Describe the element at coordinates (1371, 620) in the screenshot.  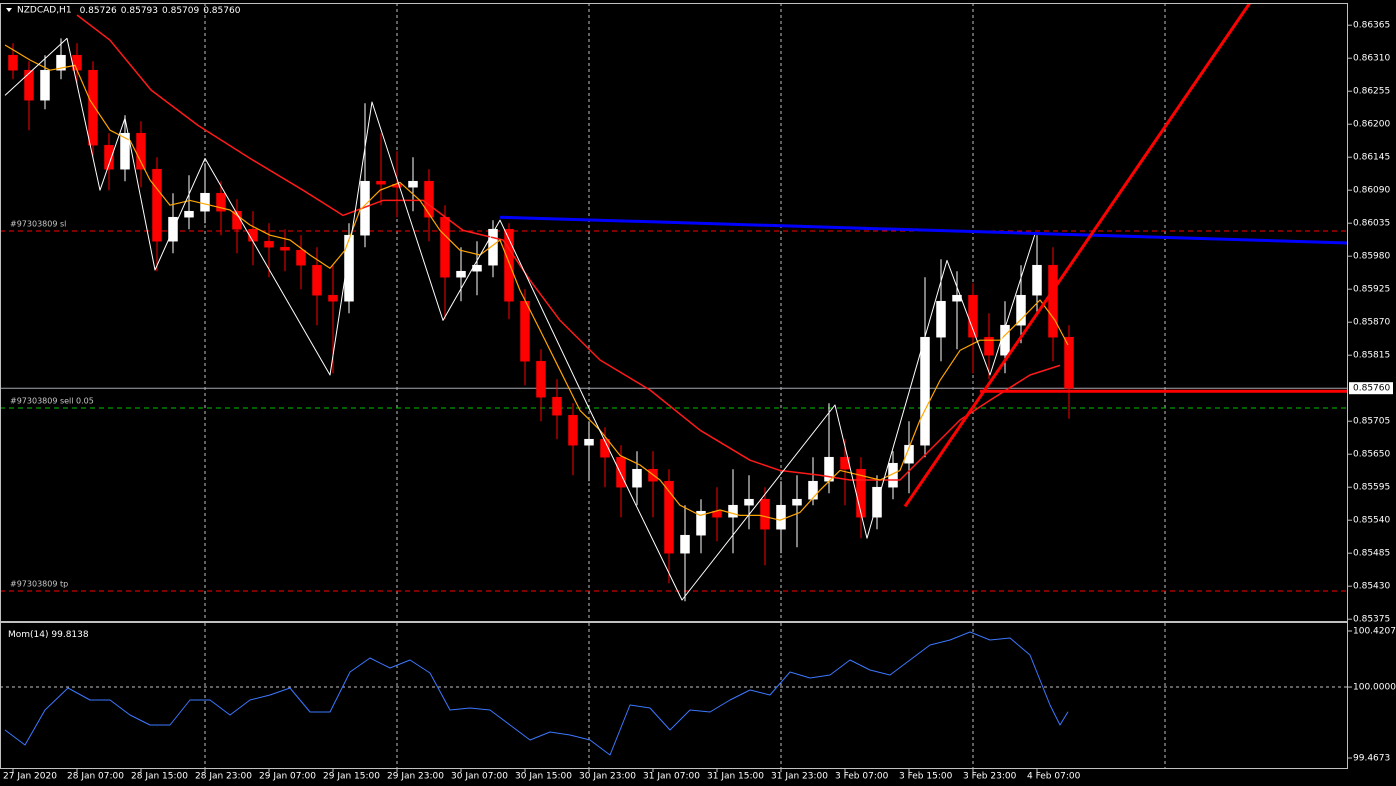
I see `y-tick-label: 0.85375` at that location.